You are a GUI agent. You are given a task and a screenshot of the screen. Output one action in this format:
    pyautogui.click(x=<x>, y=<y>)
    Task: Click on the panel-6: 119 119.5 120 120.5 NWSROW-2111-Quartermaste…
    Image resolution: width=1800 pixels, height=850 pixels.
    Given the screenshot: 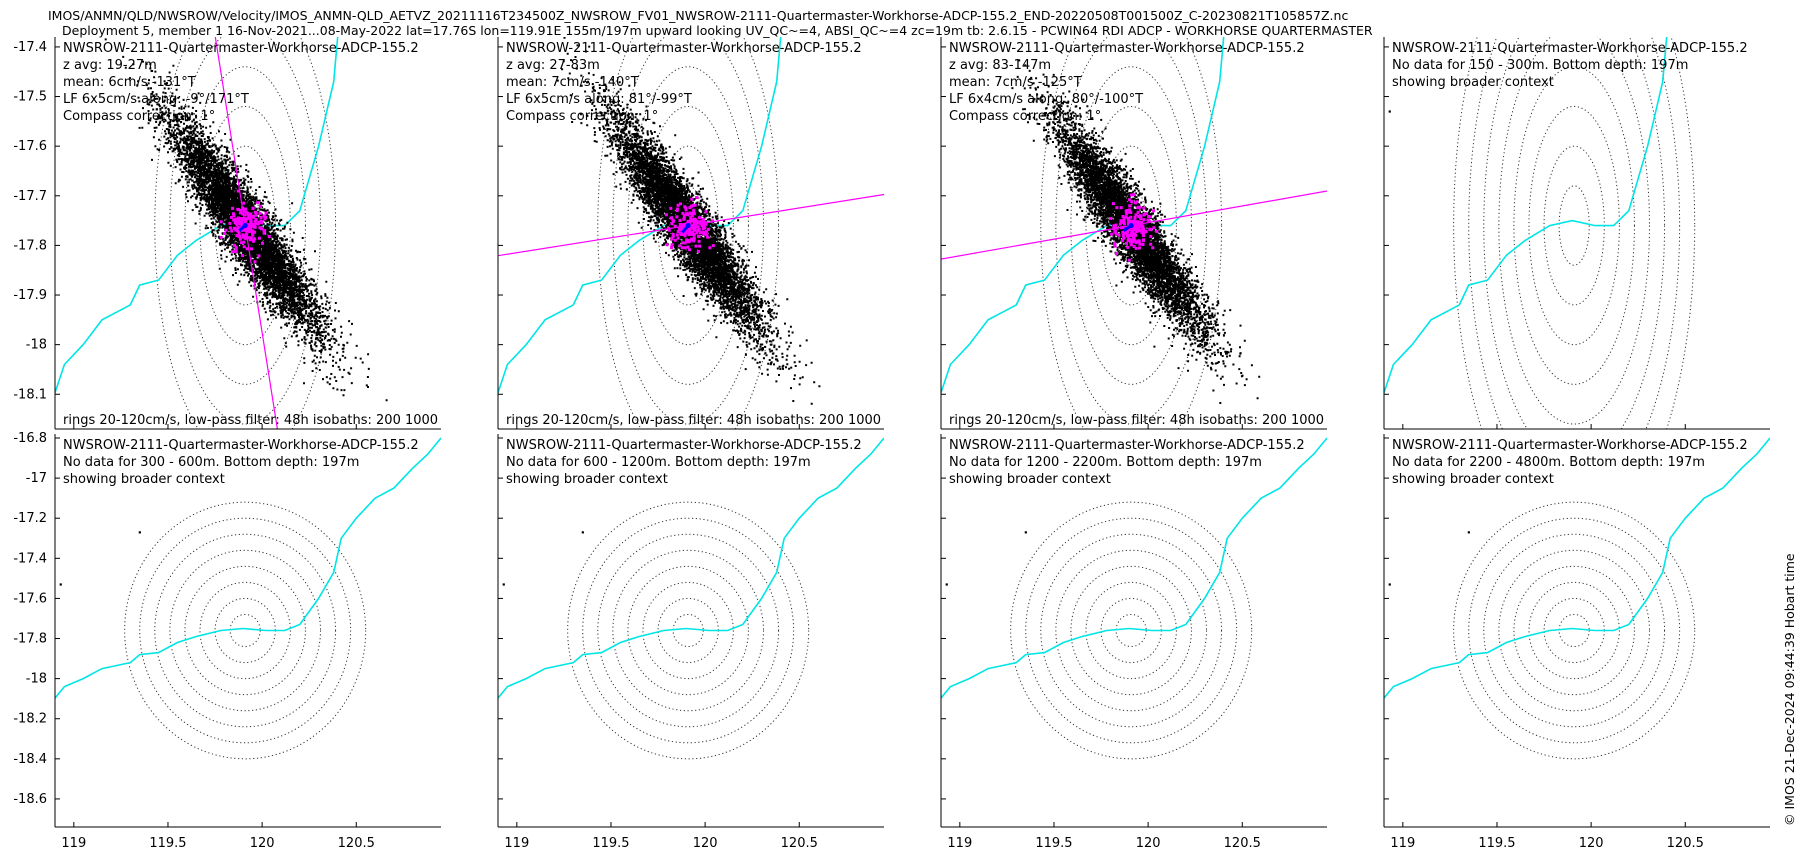 What is the action you would take?
    pyautogui.click(x=690, y=642)
    